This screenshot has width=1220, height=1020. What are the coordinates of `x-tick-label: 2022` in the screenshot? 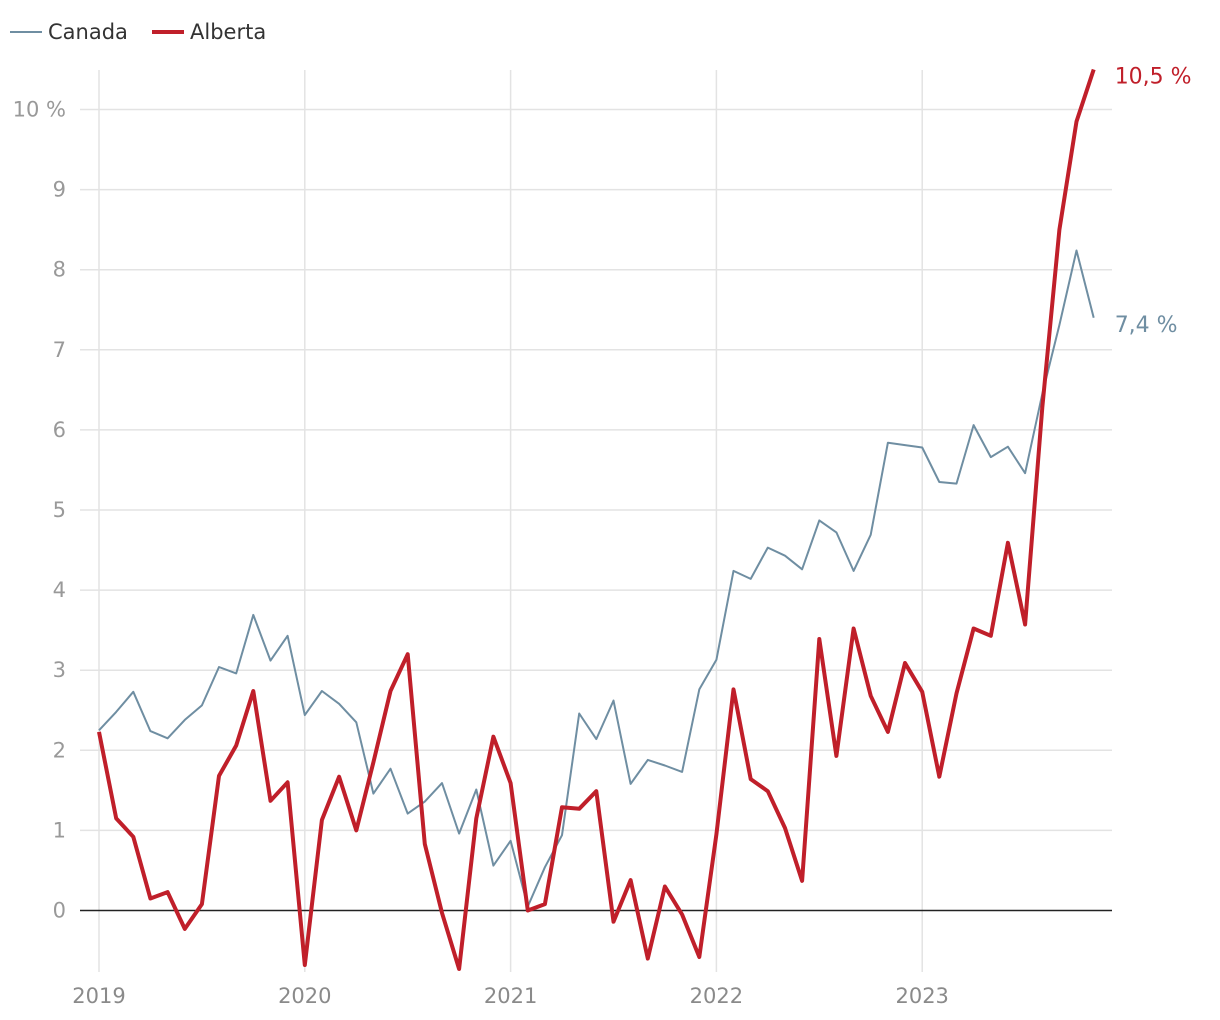 It's located at (716, 996).